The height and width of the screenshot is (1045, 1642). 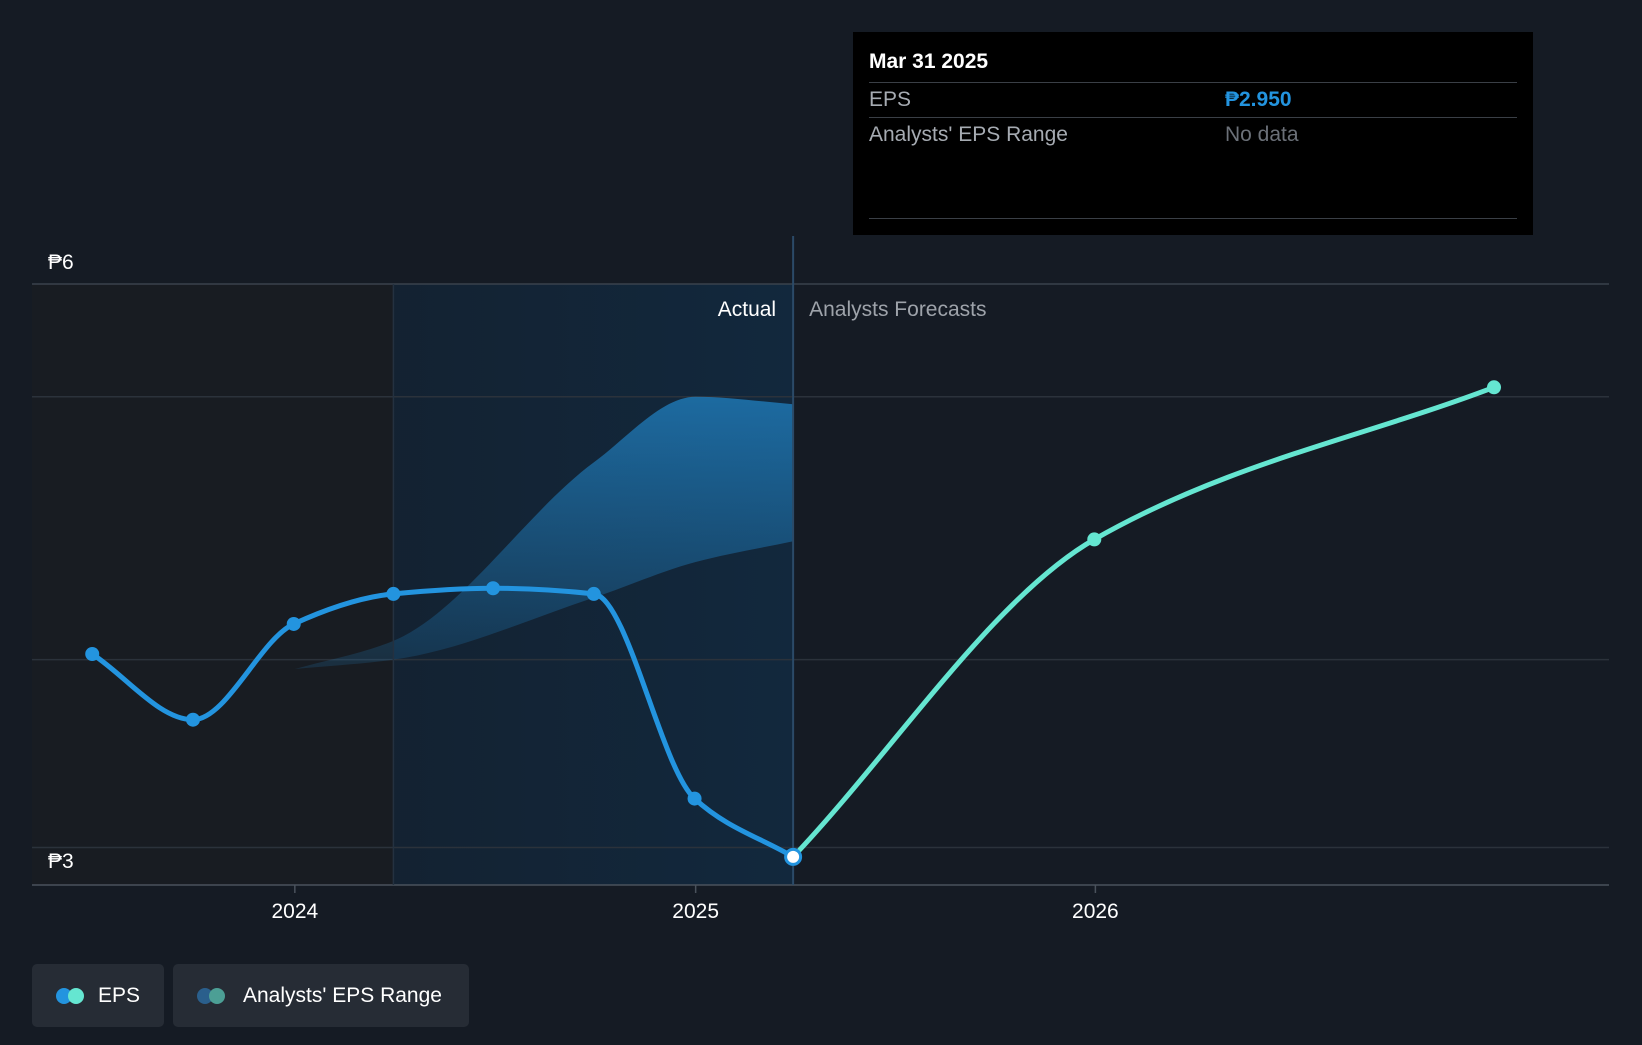 I want to click on chart-legend: EPS Analysts' EPS Range, so click(x=250, y=995).